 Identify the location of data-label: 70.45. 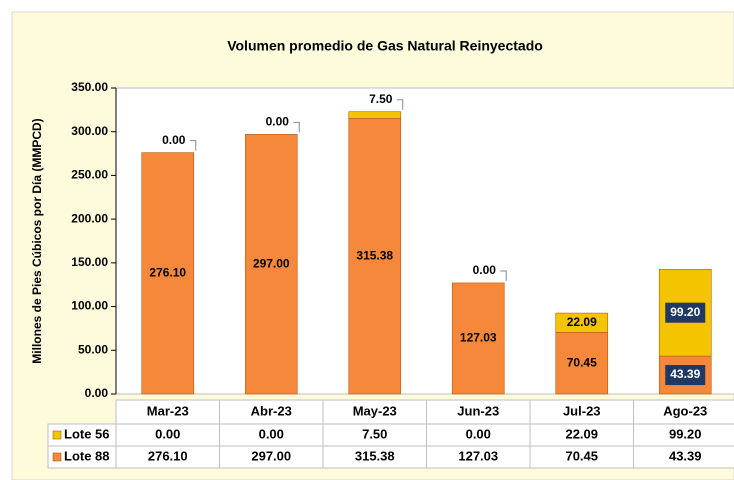
(582, 362).